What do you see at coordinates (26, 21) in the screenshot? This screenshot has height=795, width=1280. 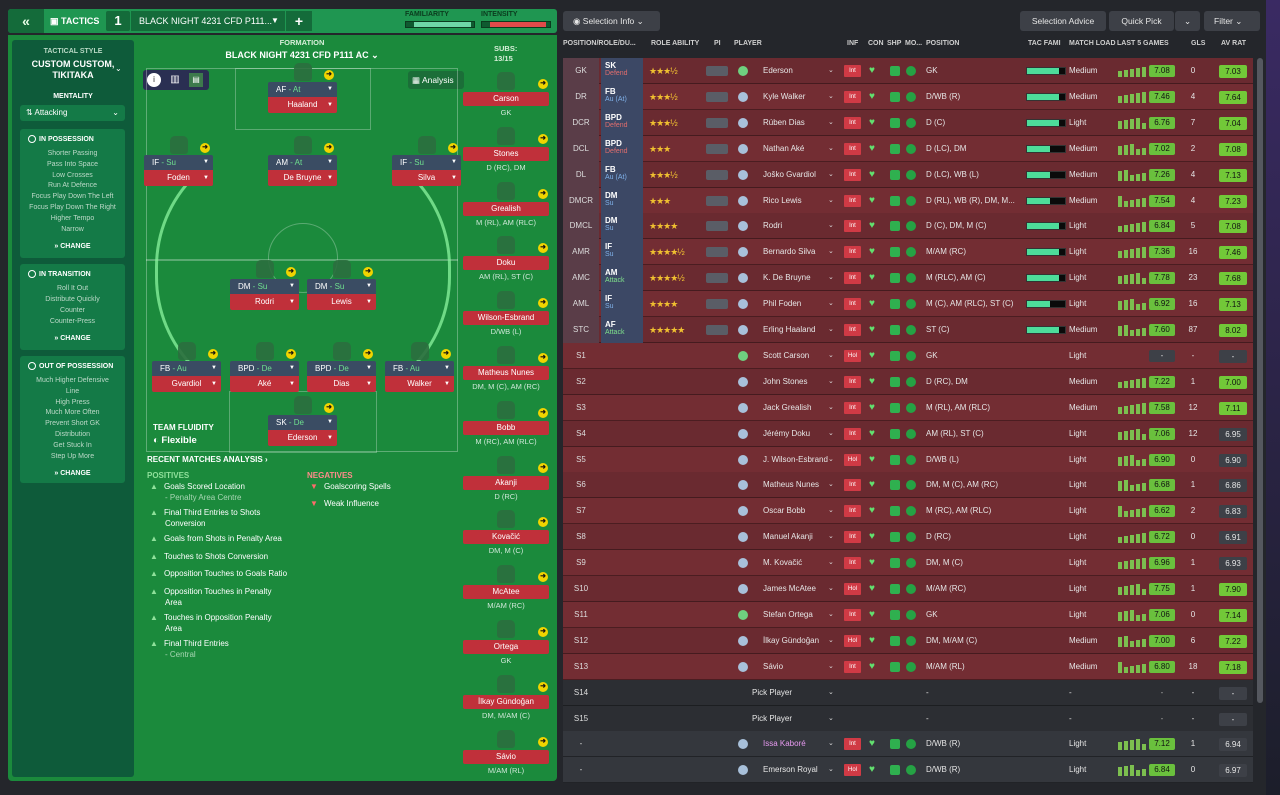 I see `back-button: «` at bounding box center [26, 21].